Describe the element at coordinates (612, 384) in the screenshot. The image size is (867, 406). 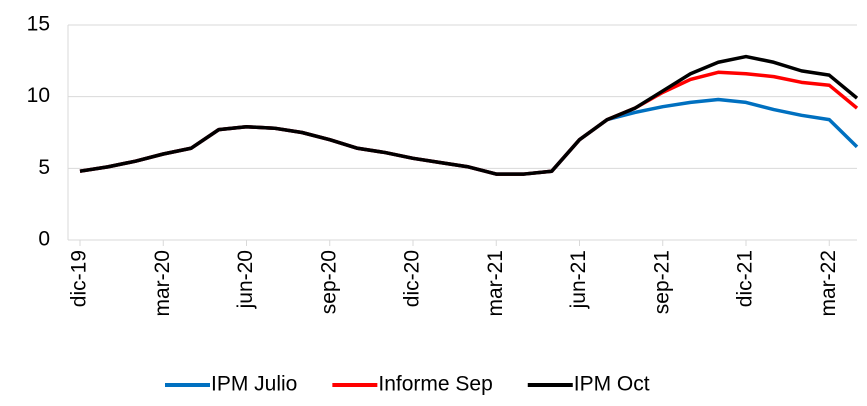
I see `legend-label: IPM Oct` at that location.